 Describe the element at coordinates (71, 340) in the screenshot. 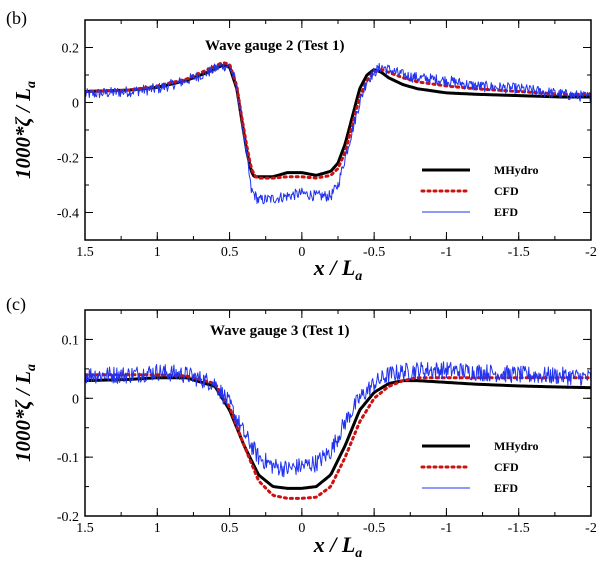

I see `y-tick-label: 0.1` at that location.